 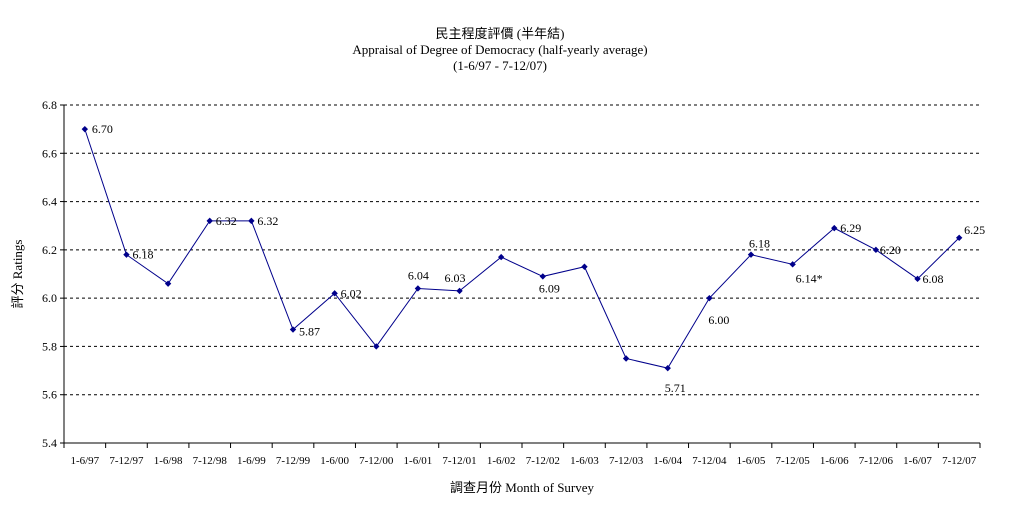 I want to click on x-tick-label: 7-12/00, so click(x=376, y=461).